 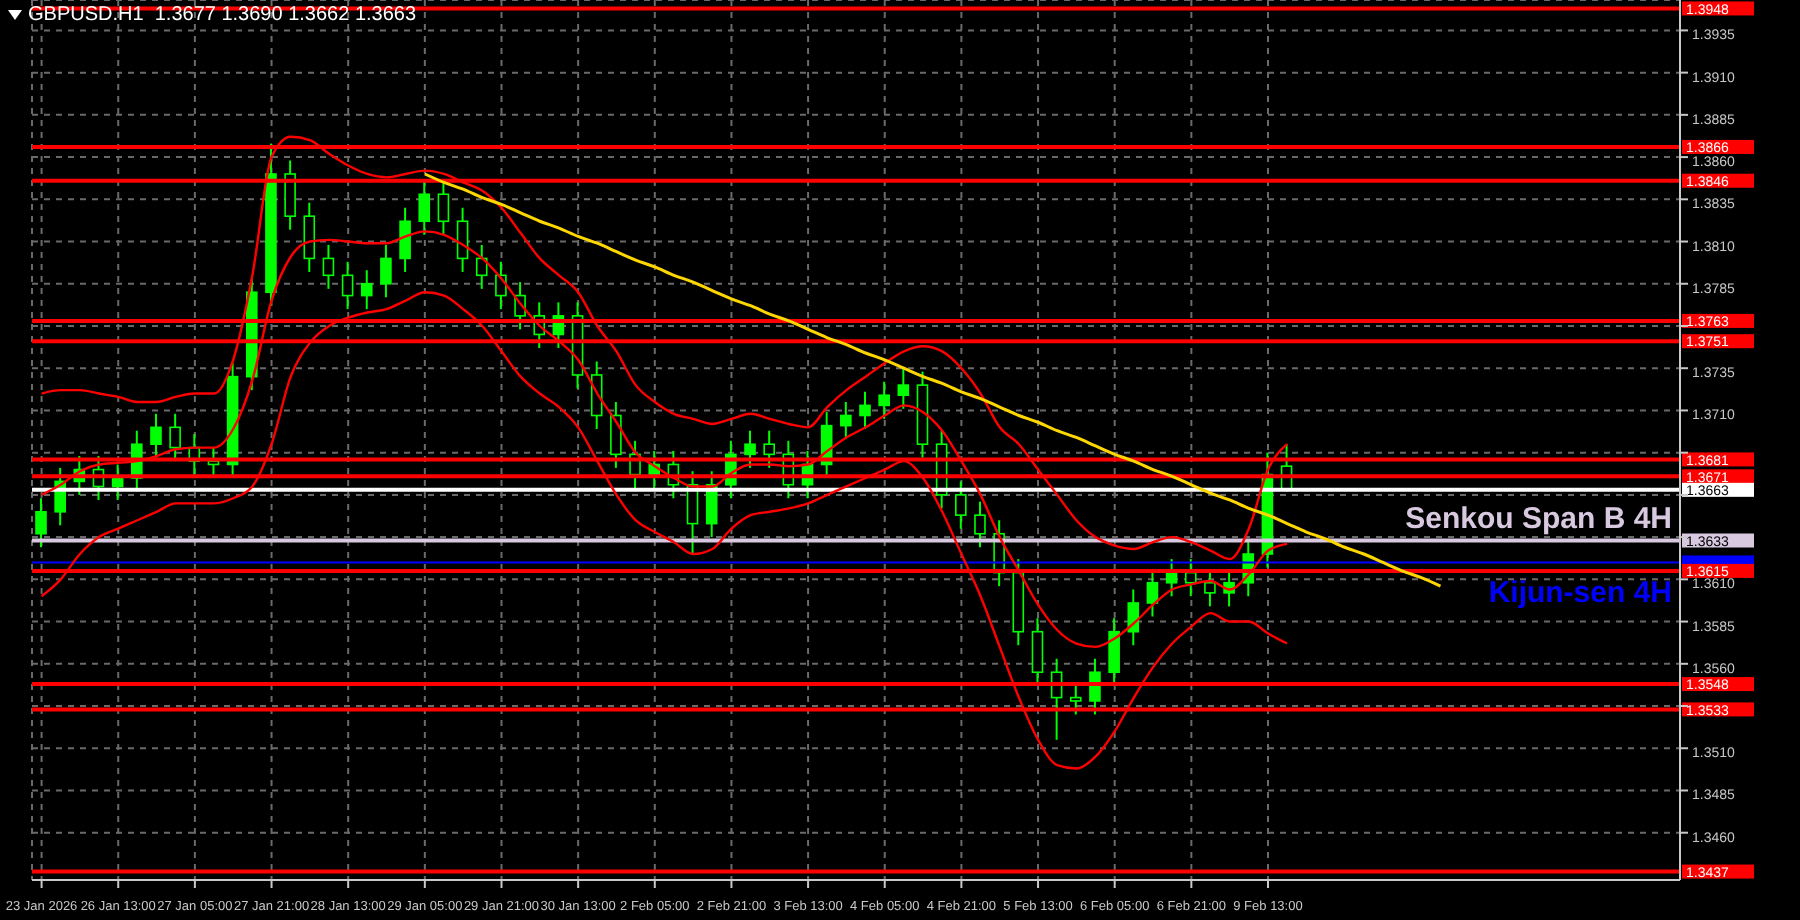 I want to click on annotation: Senkou Span B 4H, so click(x=1538, y=519).